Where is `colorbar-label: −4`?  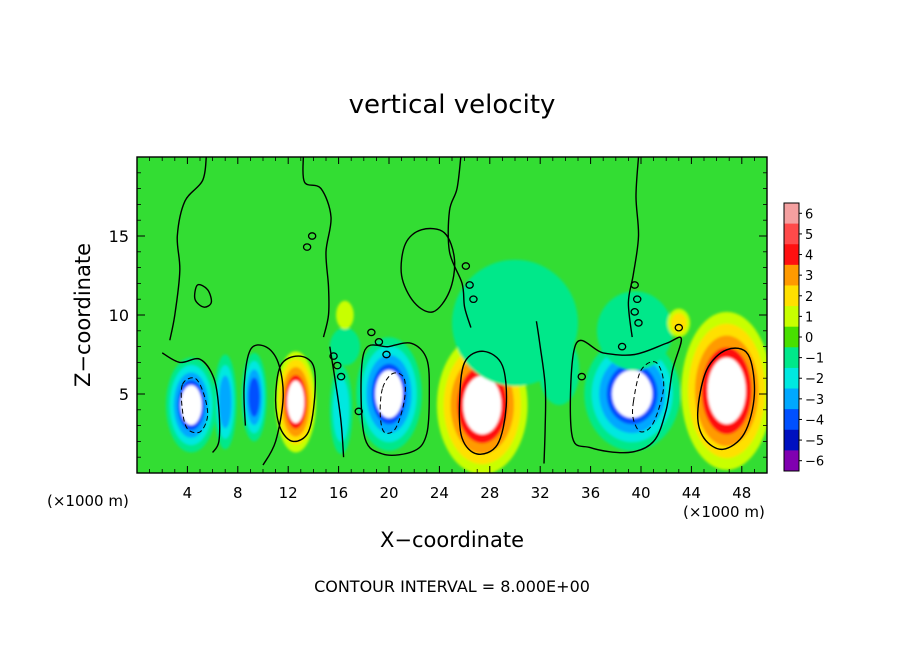
colorbar-label: −4 is located at coordinates (814, 420).